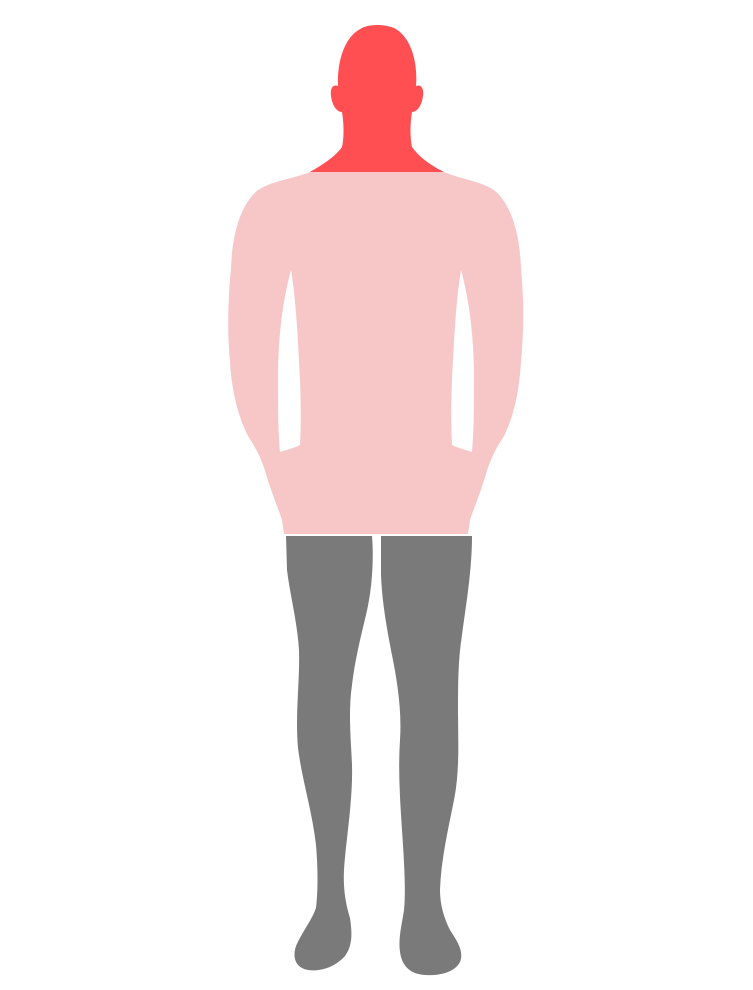 Image resolution: width=753 pixels, height=990 pixels. What do you see at coordinates (377, 98) in the screenshot?
I see `head-region` at bounding box center [377, 98].